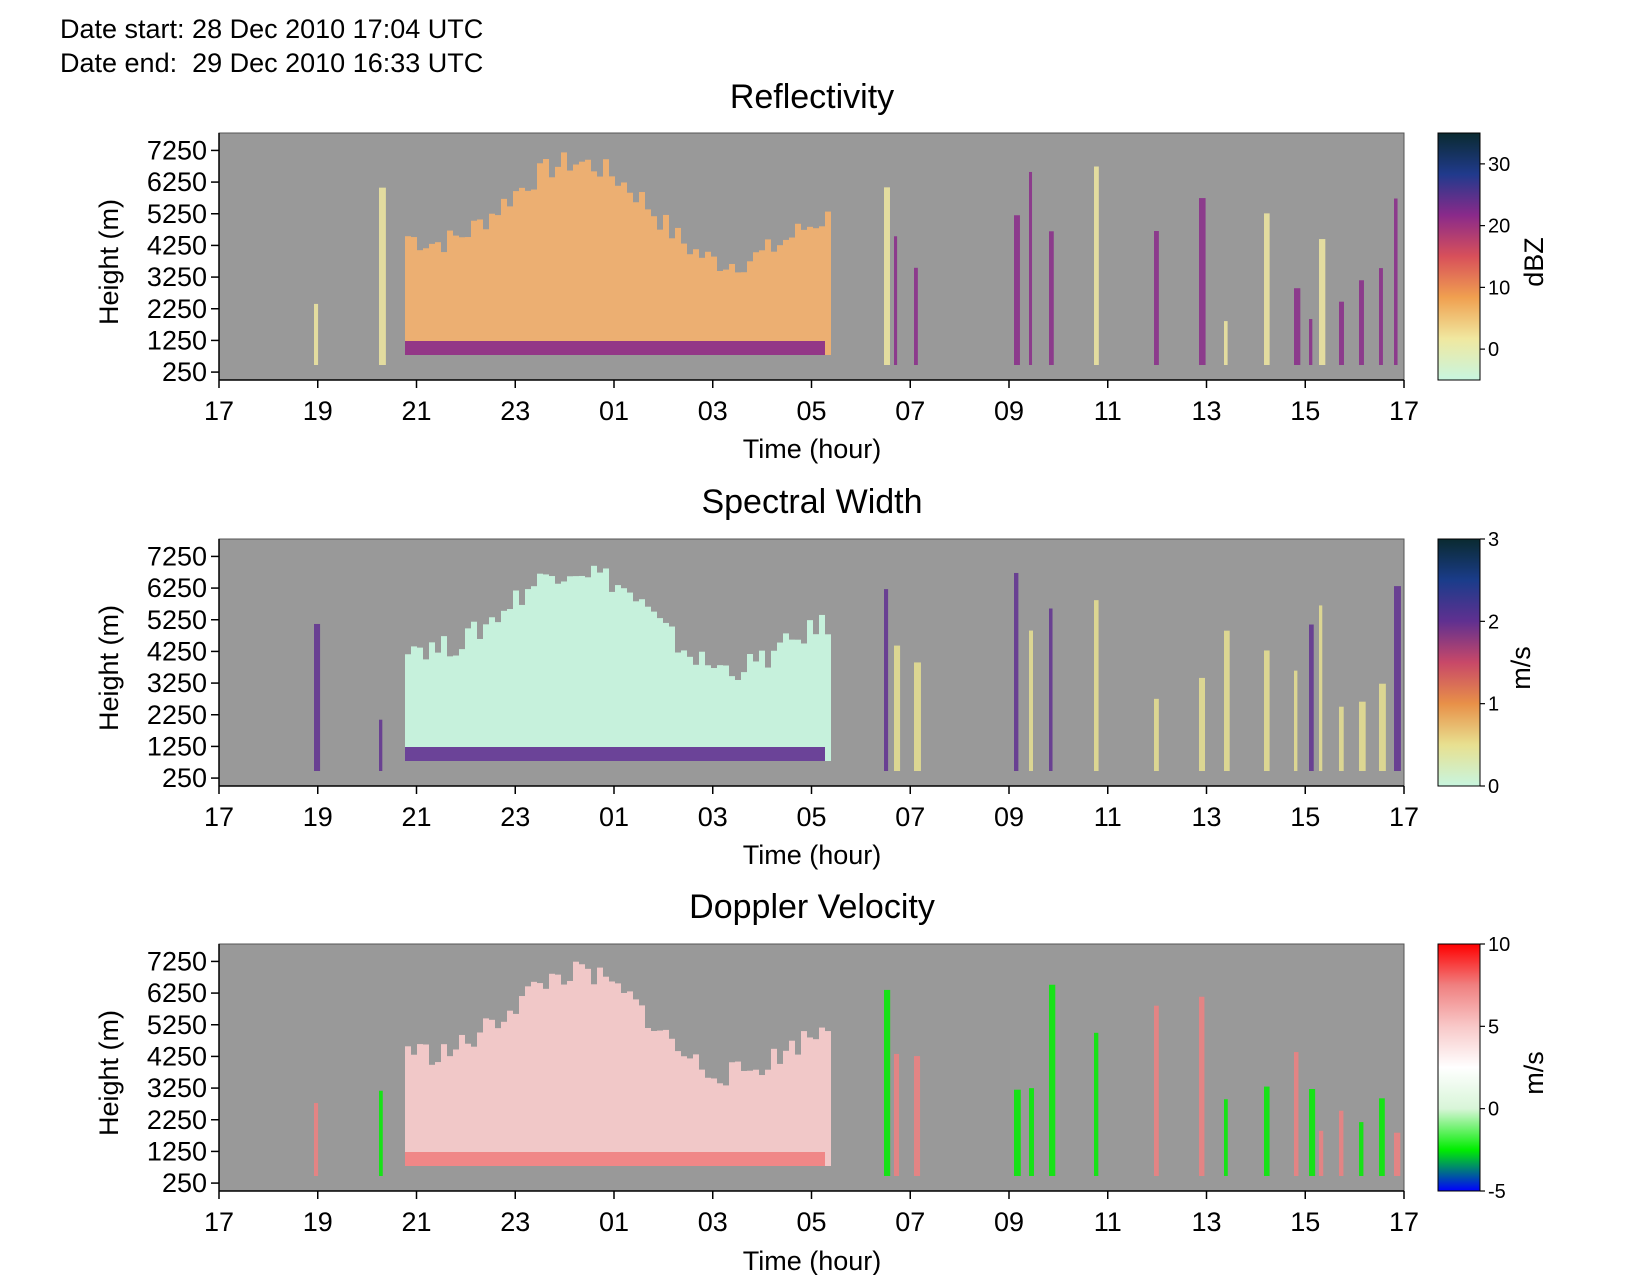  I want to click on colorbar: 0 1 2 3, so click(1468, 663).